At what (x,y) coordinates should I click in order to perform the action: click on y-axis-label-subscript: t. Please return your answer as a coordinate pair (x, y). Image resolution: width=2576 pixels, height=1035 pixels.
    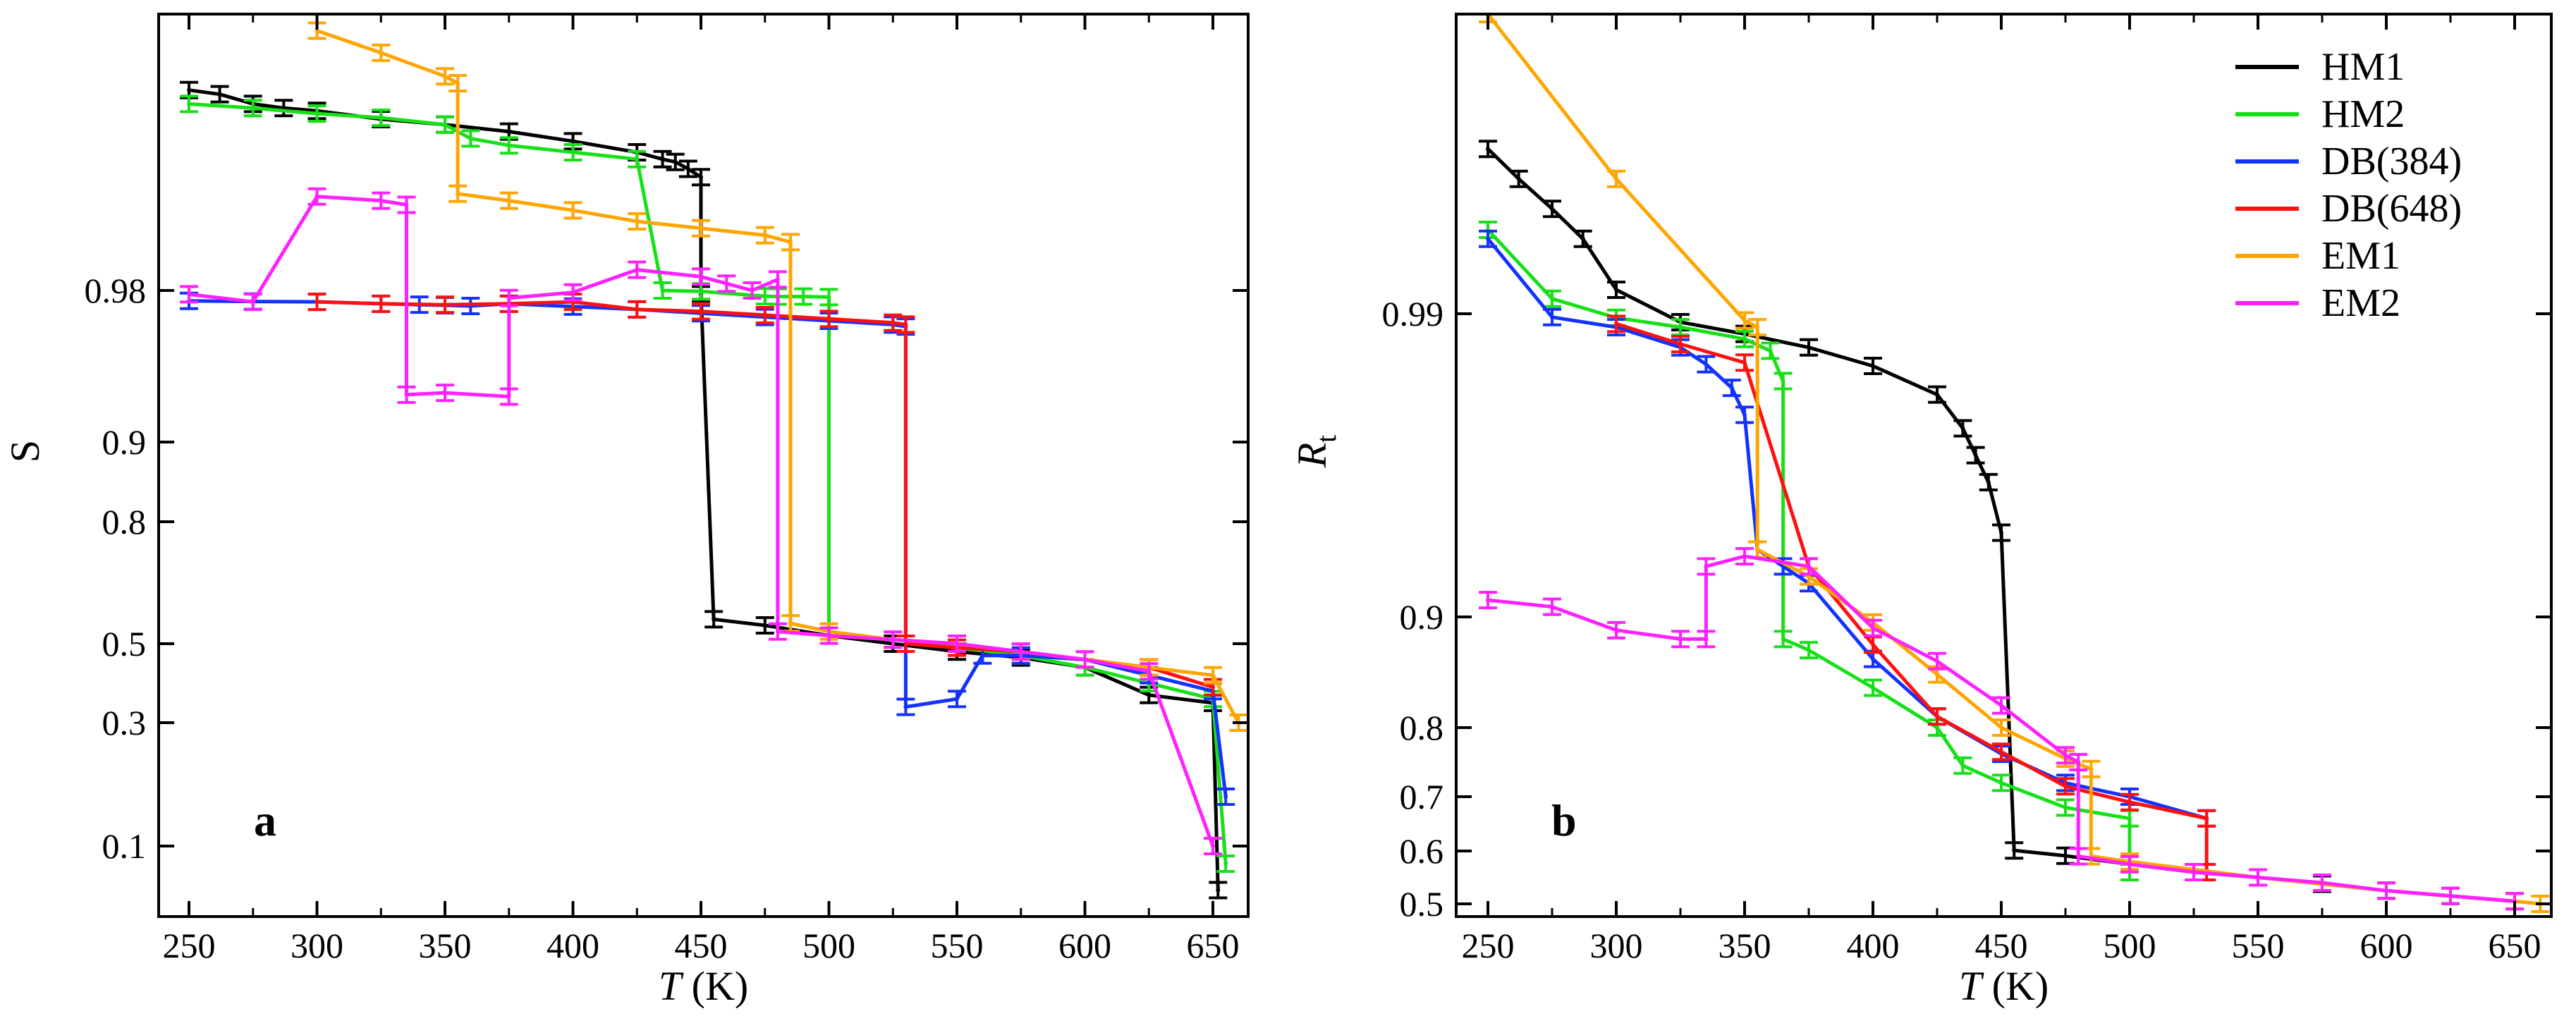
    Looking at the image, I should click on (1326, 439).